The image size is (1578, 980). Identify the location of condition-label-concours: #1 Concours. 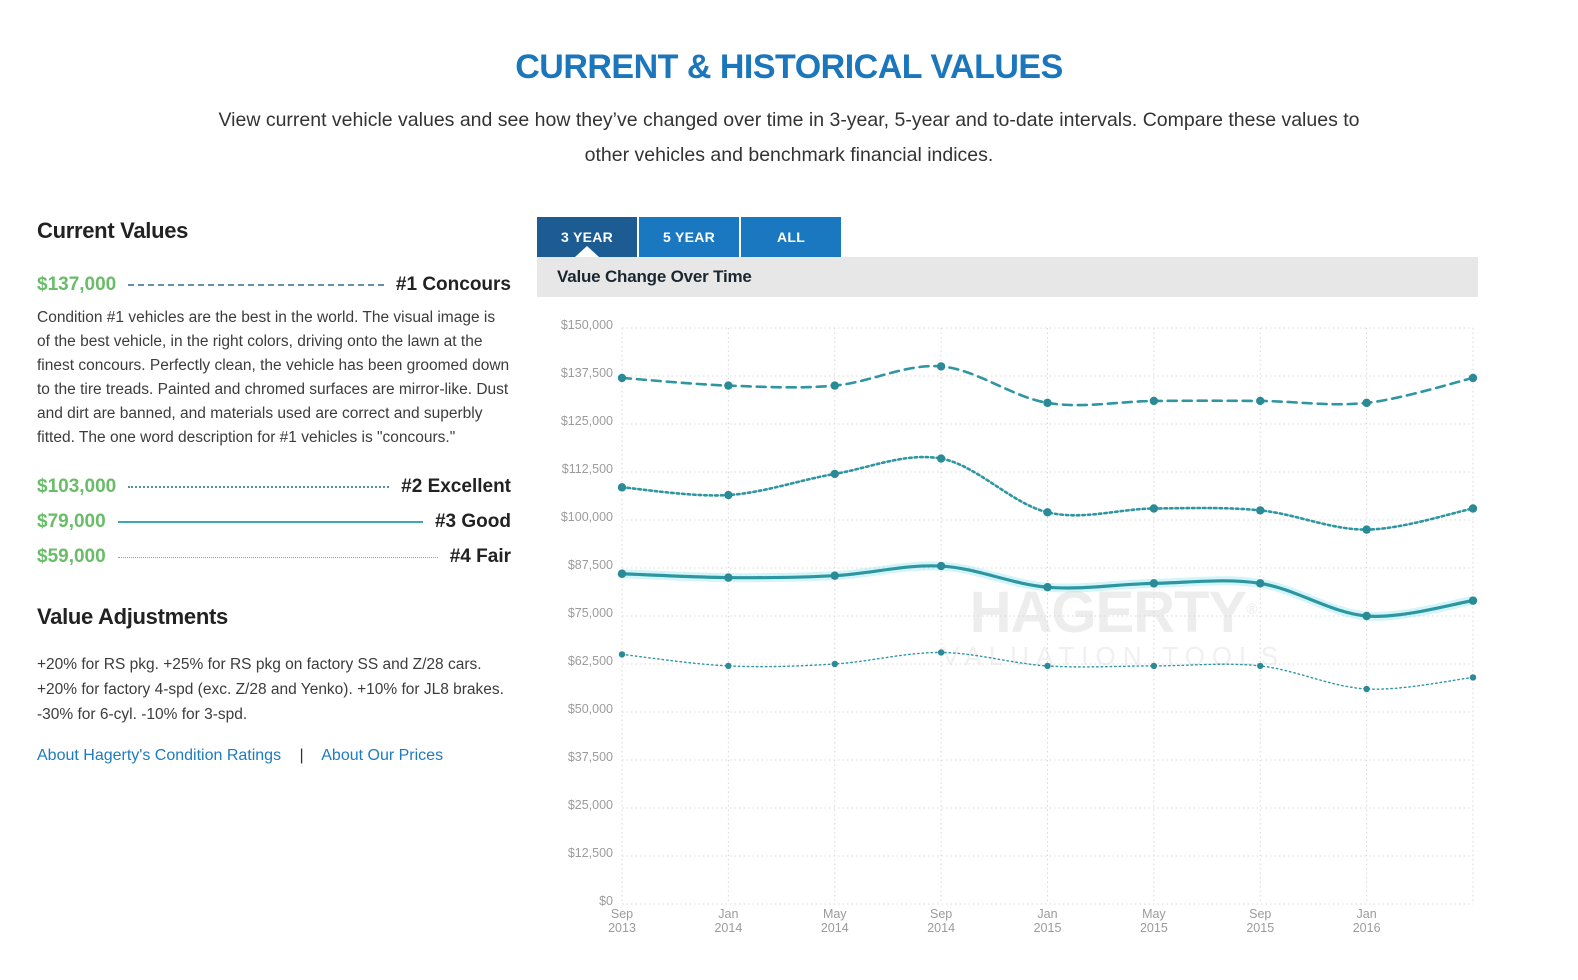
(453, 284).